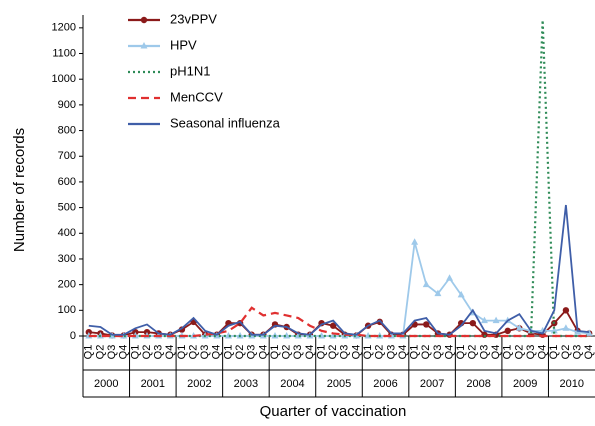  I want to click on group-label: 2003, so click(246, 384).